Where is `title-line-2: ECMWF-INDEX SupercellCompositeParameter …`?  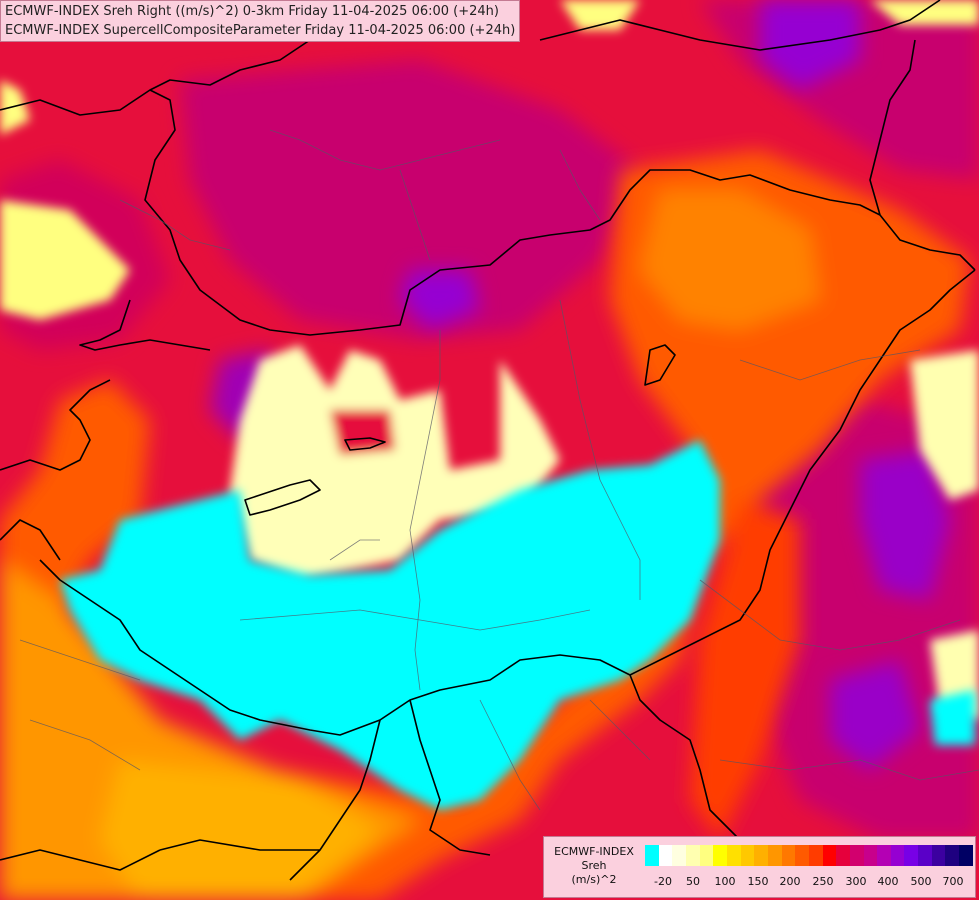 title-line-2: ECMWF-INDEX SupercellCompositeParameter … is located at coordinates (260, 30).